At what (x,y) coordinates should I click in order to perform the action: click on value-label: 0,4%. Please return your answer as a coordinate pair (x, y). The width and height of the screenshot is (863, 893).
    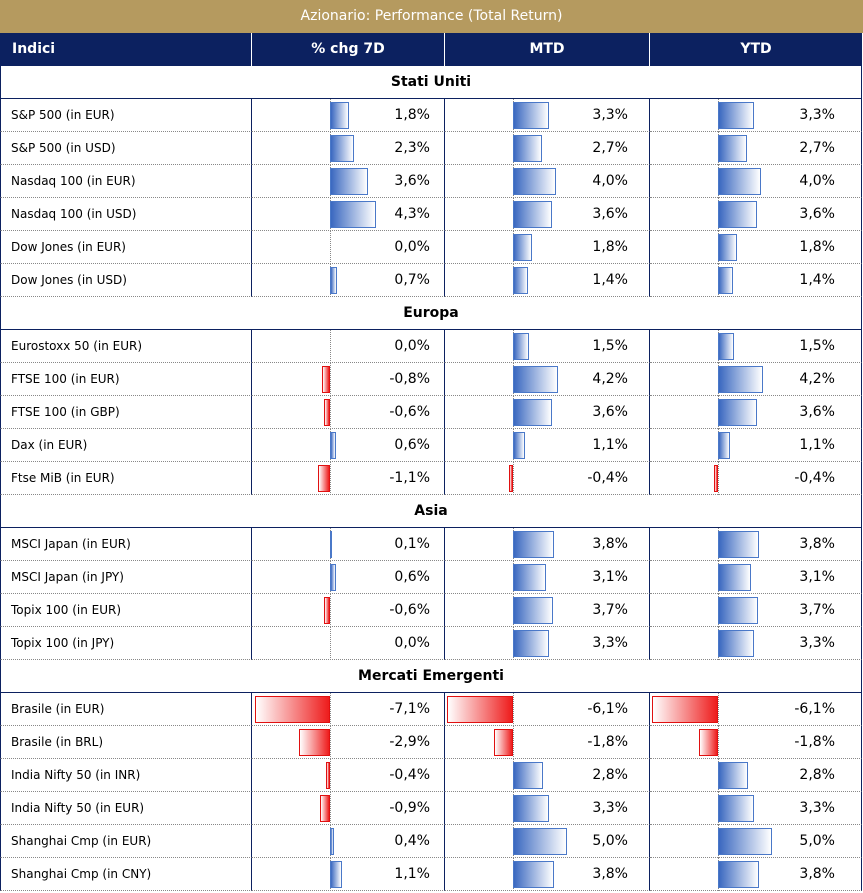
    Looking at the image, I should click on (412, 841).